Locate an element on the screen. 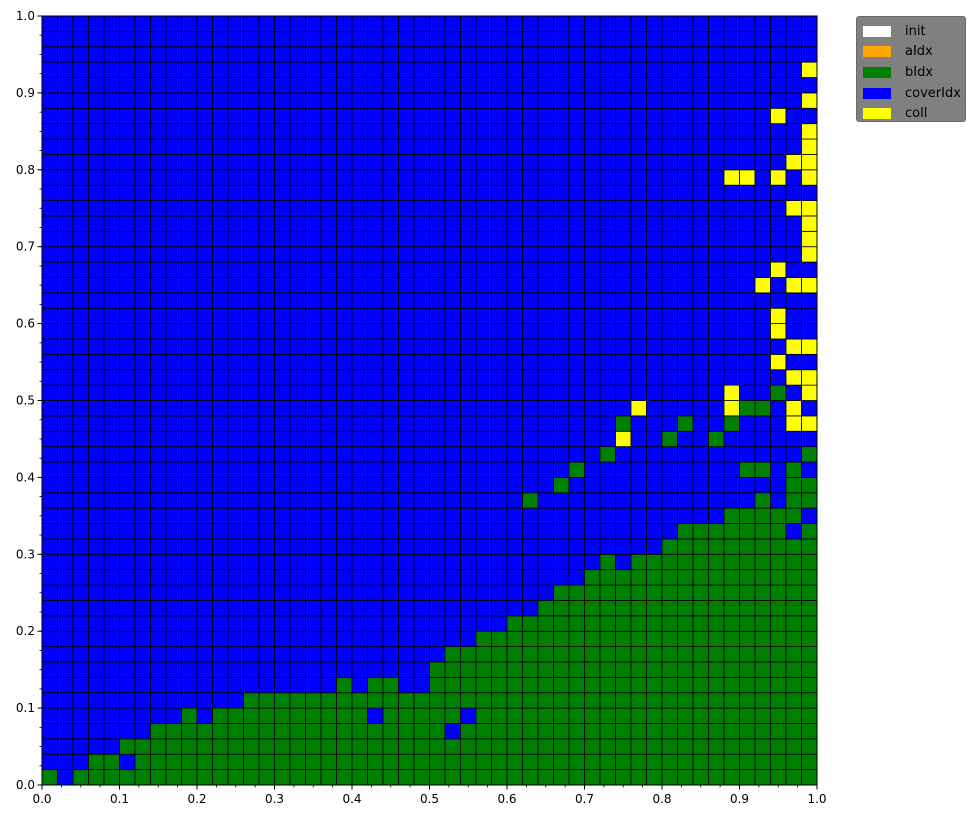 The image size is (975, 819). x-tick-label: 0.4 is located at coordinates (351, 799).